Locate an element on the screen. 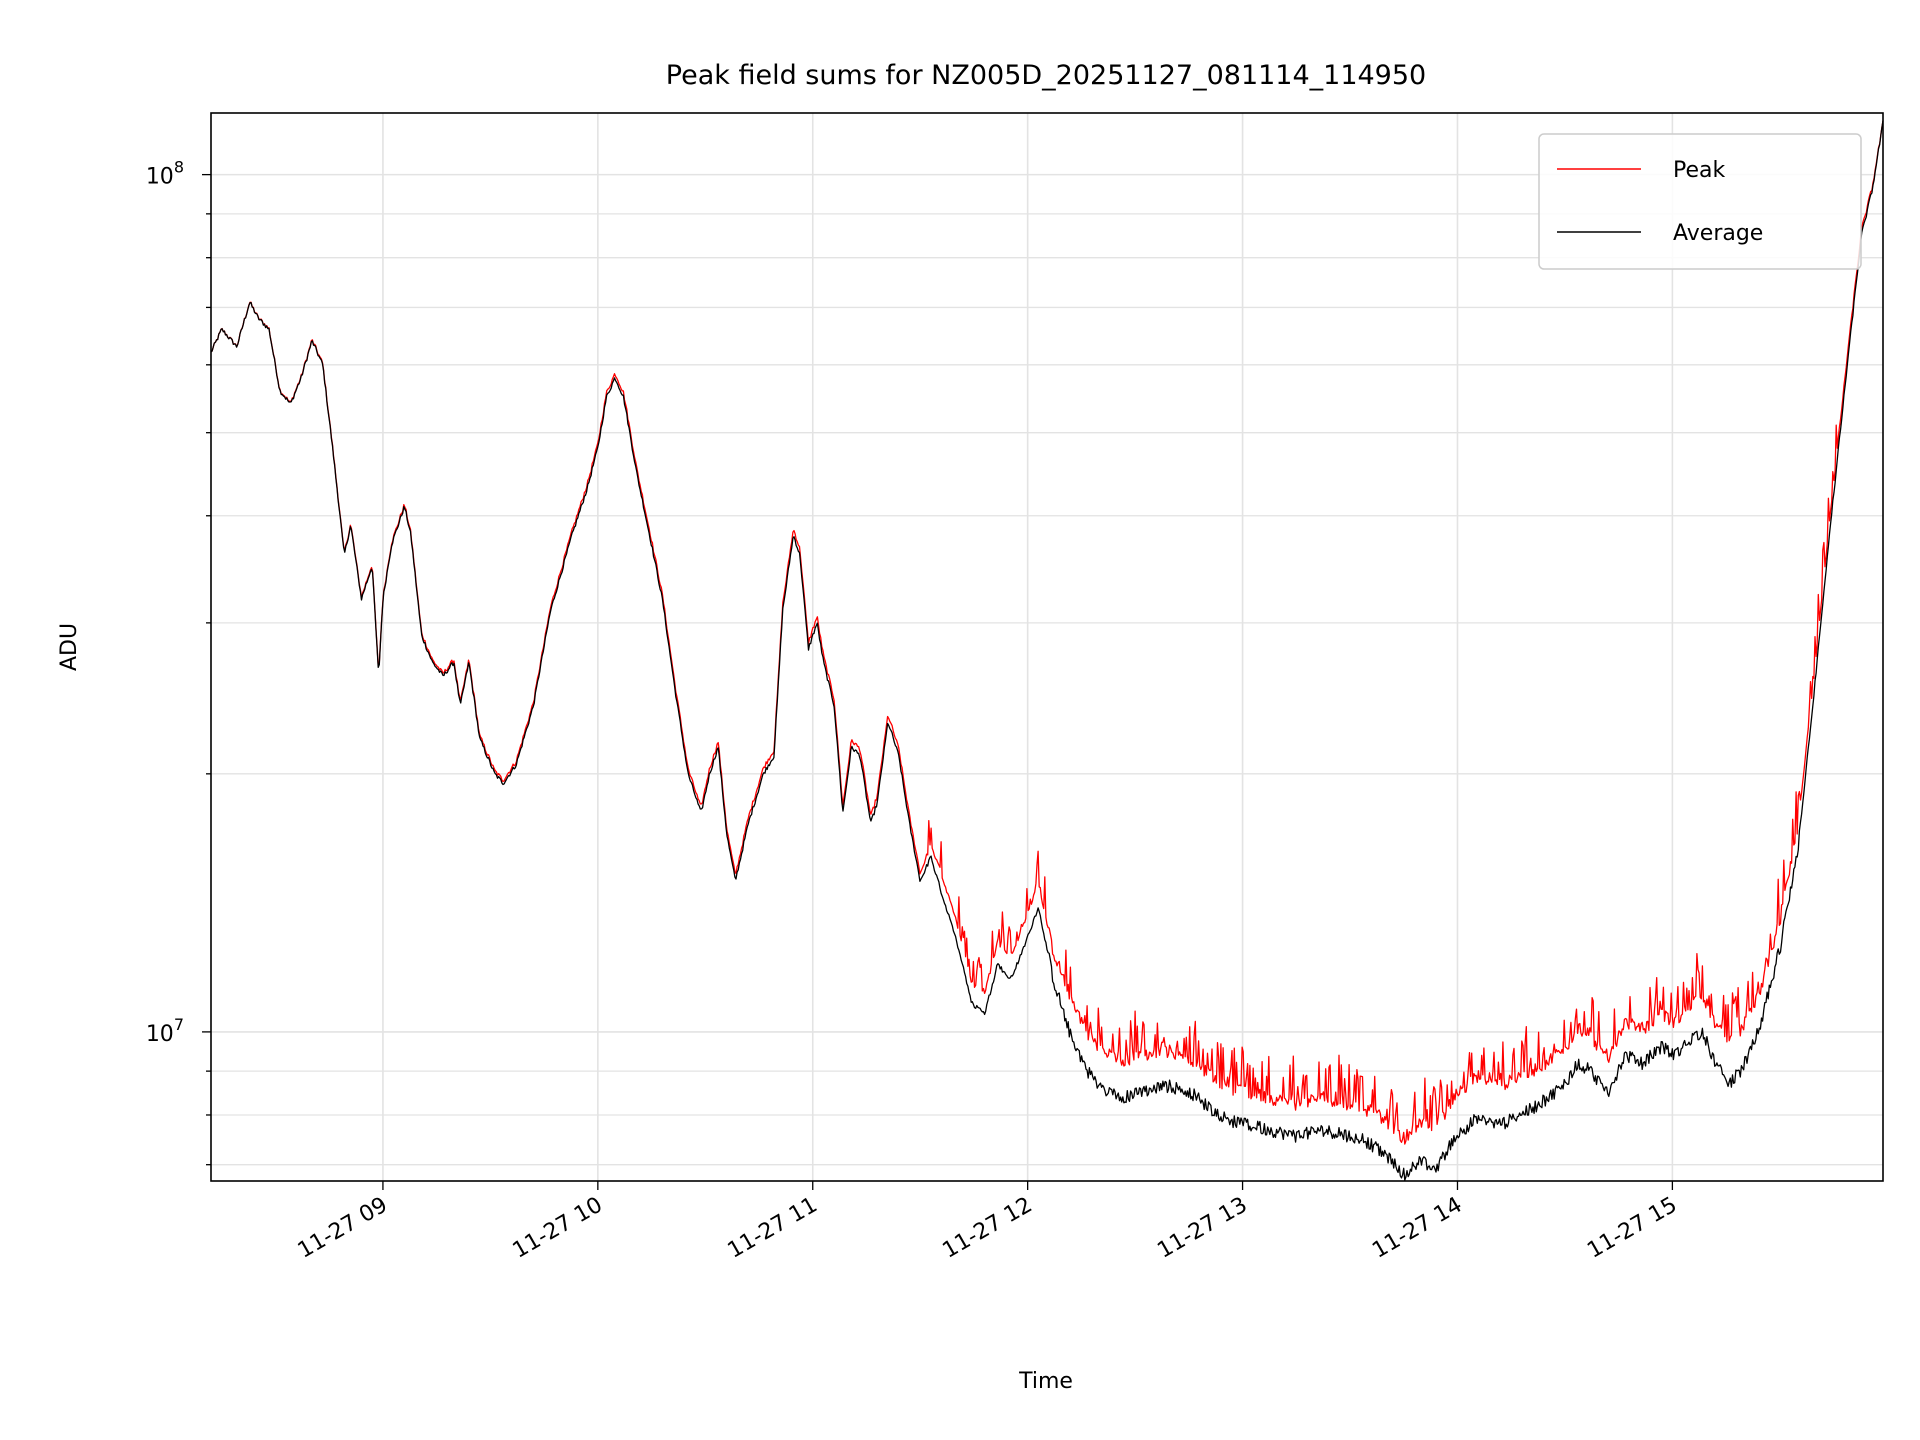 The height and width of the screenshot is (1440, 1920). y-axis-label: ADU is located at coordinates (69, 647).